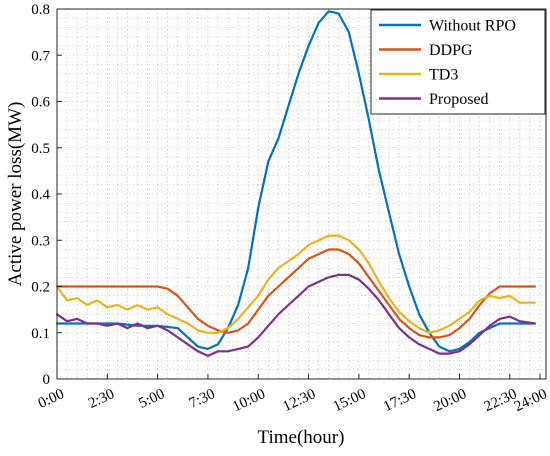 This screenshot has width=550, height=456. I want to click on y-tick-label: 0.1, so click(40, 334).